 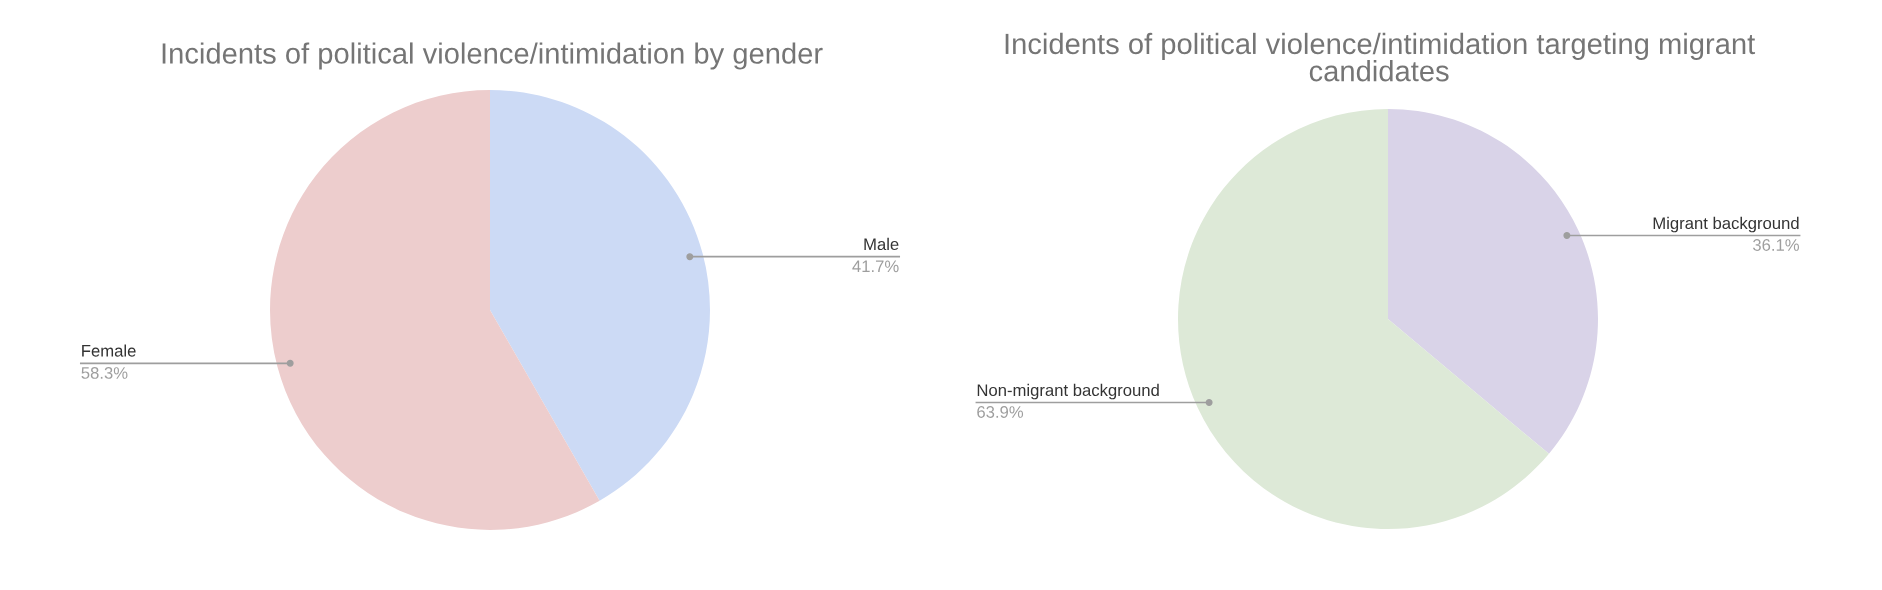 I want to click on chart-title: Incidents of political violence/intimidation by gender, so click(x=492, y=56).